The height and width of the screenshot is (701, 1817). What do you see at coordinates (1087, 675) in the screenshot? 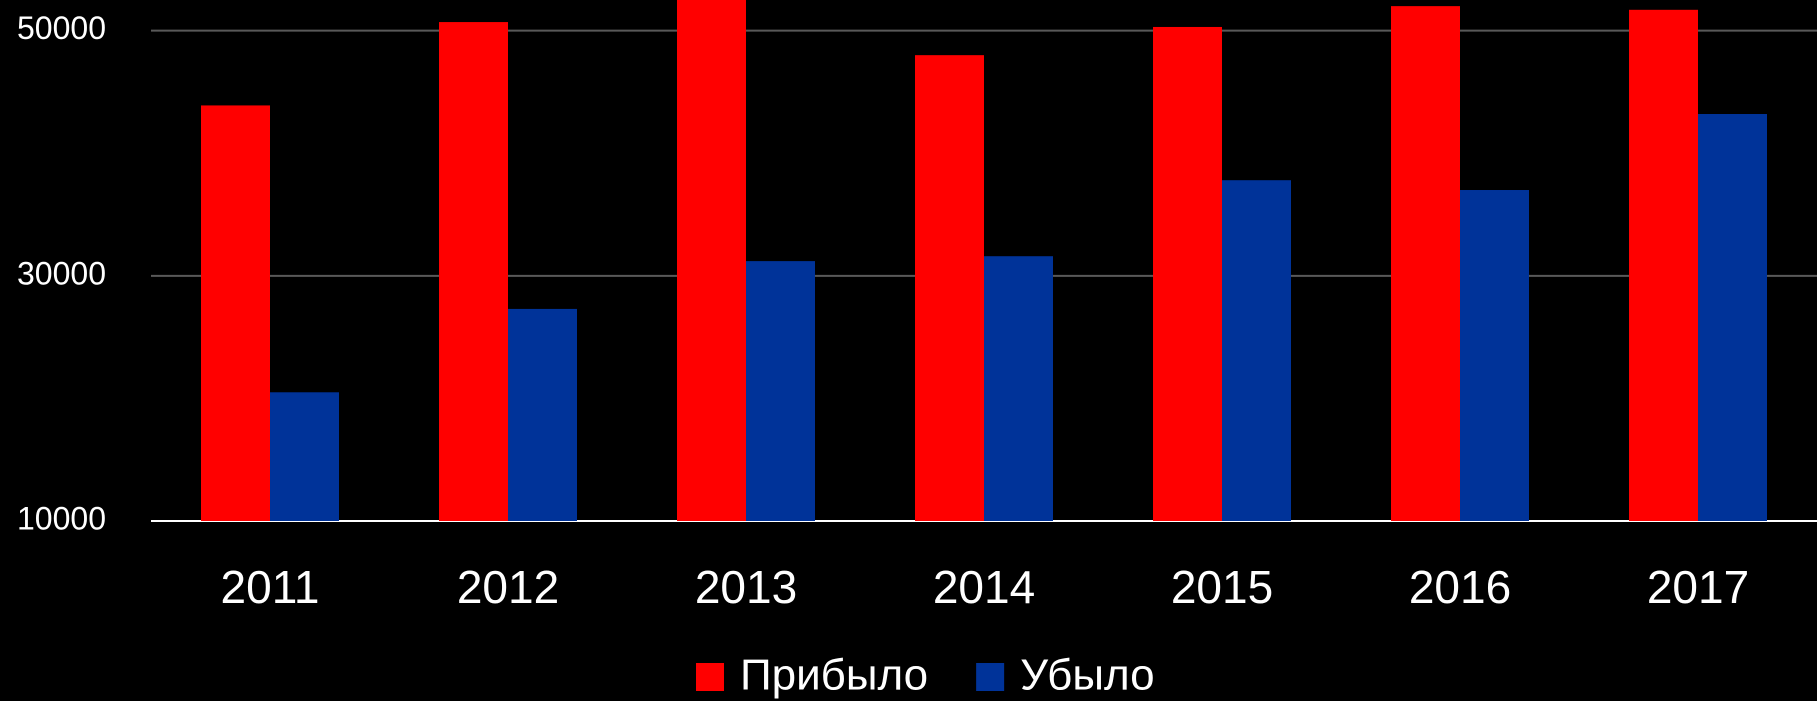
I see `legend-label: Убыло` at bounding box center [1087, 675].